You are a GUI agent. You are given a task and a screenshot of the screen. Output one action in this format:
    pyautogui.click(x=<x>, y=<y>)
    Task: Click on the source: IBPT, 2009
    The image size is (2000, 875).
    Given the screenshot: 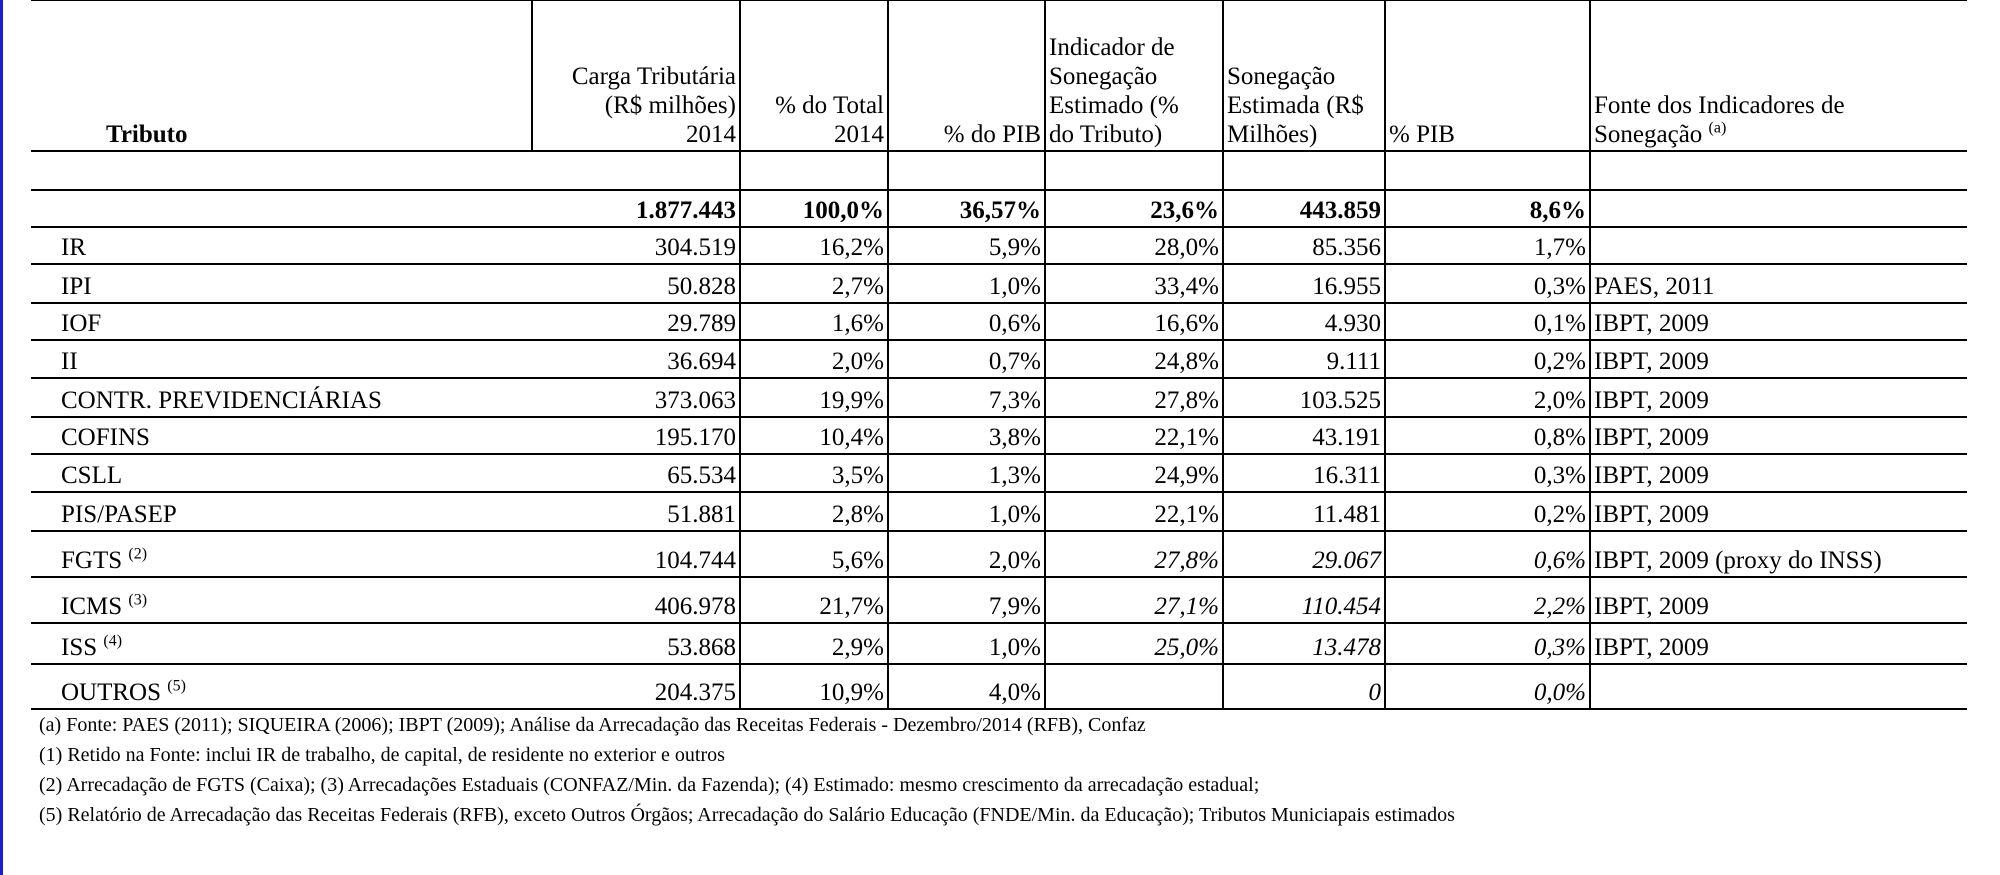 What is the action you would take?
    pyautogui.click(x=1651, y=475)
    